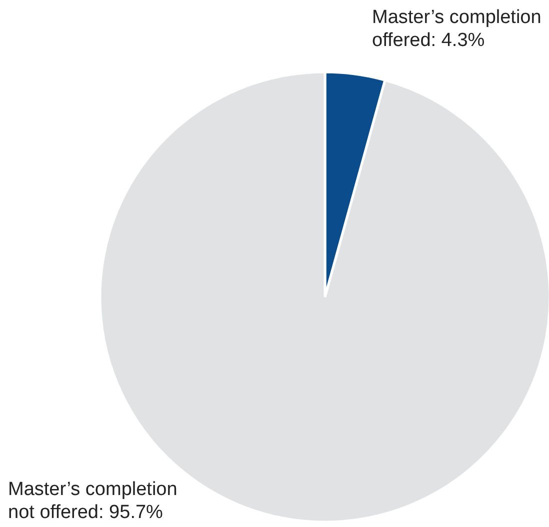  I want to click on slice-label: Master’s completion offered: 4.3%, so click(457, 29).